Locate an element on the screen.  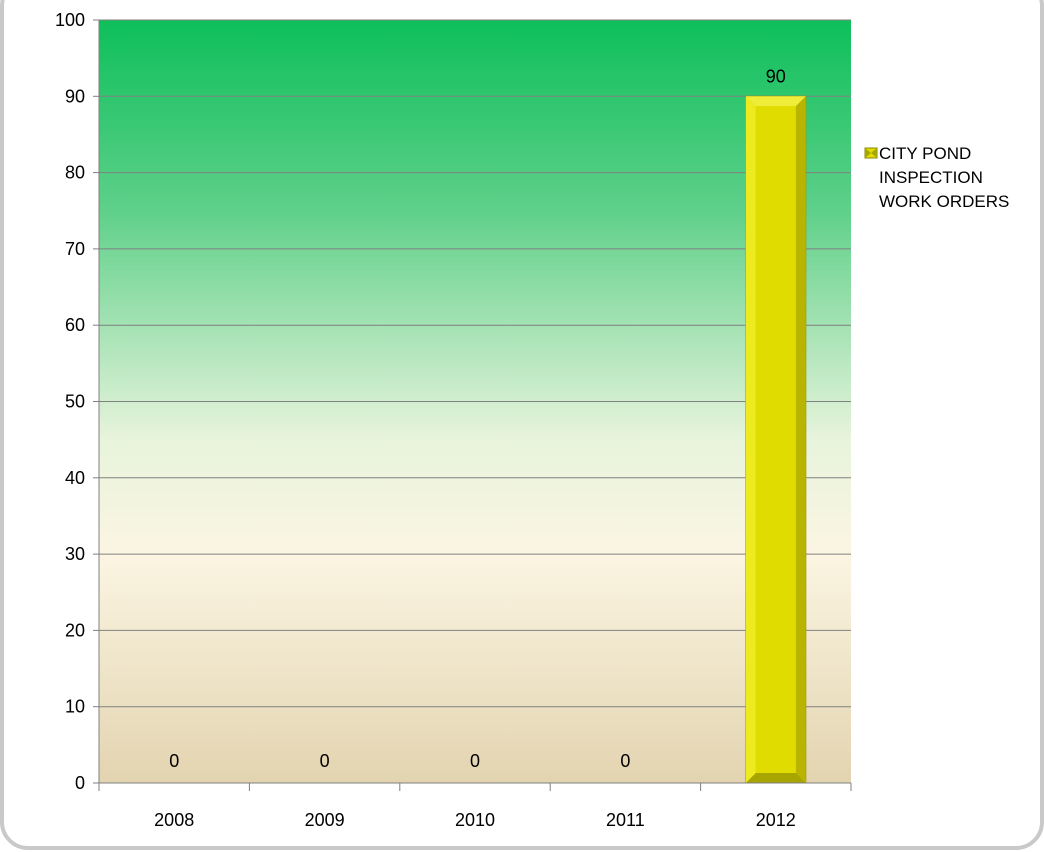
legend-line-2: INSPECTION is located at coordinates (931, 177).